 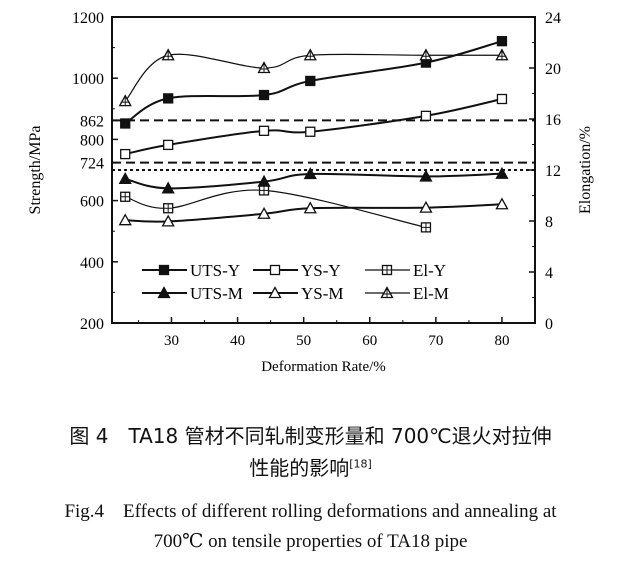 What do you see at coordinates (215, 270) in the screenshot?
I see `legend-label: UTS-Y` at bounding box center [215, 270].